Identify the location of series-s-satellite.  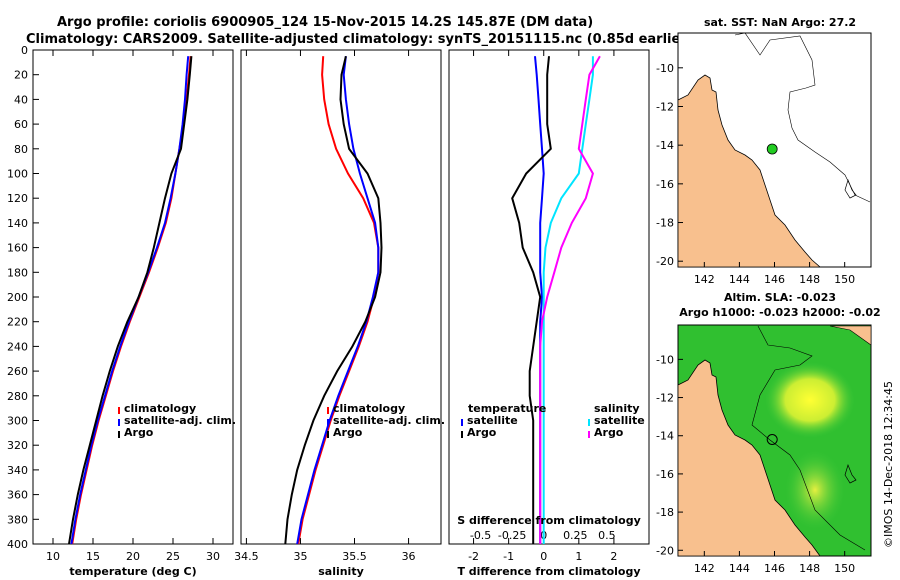
(568, 300).